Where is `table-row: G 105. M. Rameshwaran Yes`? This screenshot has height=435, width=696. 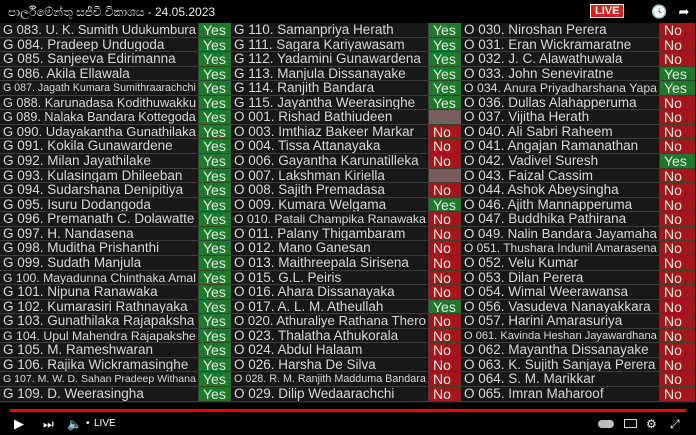 table-row: G 105. M. Rameshwaran Yes is located at coordinates (115, 350).